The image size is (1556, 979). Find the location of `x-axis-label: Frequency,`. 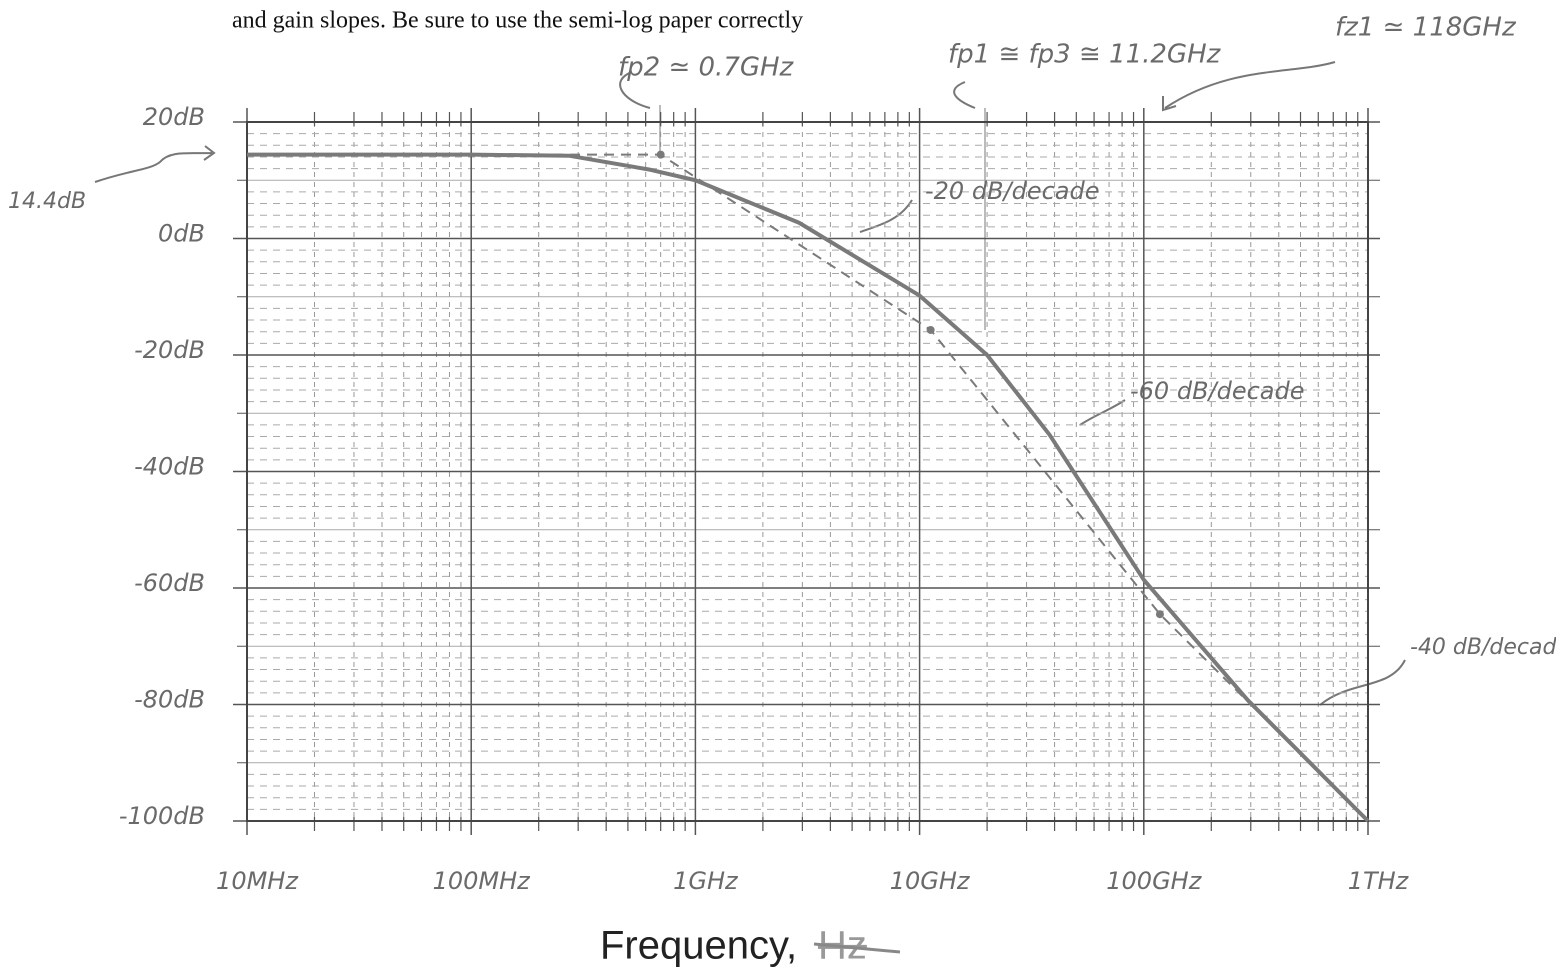

x-axis-label: Frequency, is located at coordinates (698, 946).